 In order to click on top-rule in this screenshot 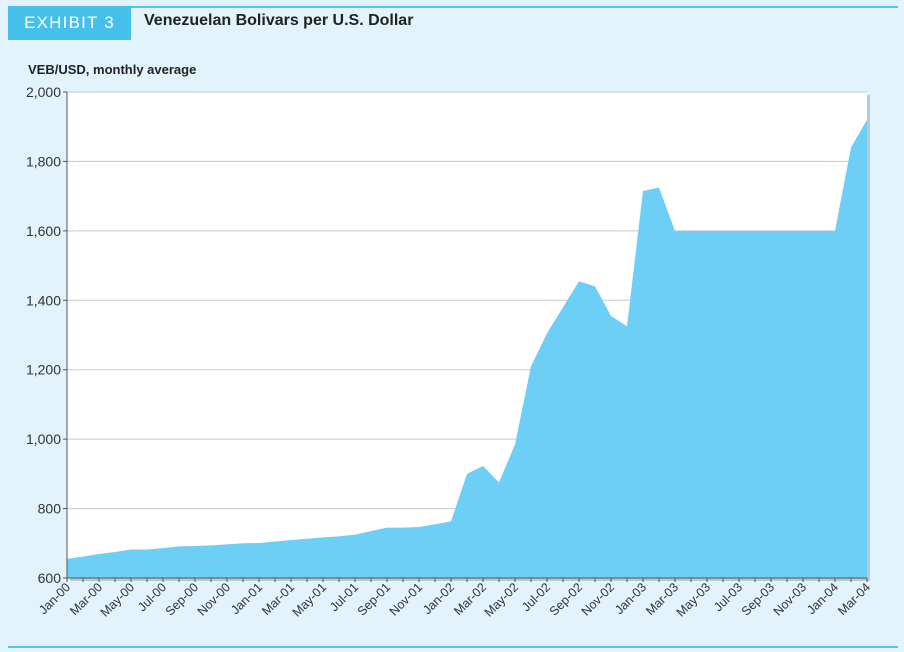, I will do `click(453, 7)`.